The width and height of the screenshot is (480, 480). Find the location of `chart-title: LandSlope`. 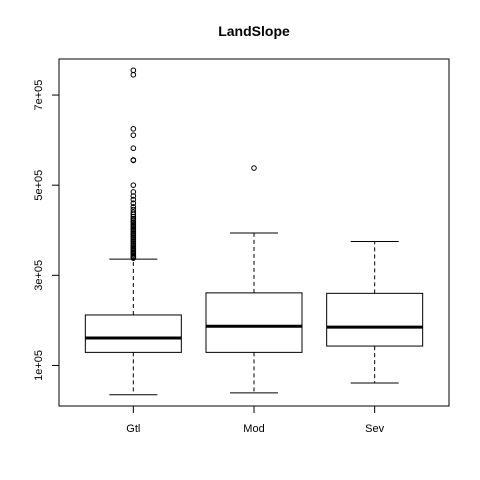

chart-title: LandSlope is located at coordinates (254, 31).